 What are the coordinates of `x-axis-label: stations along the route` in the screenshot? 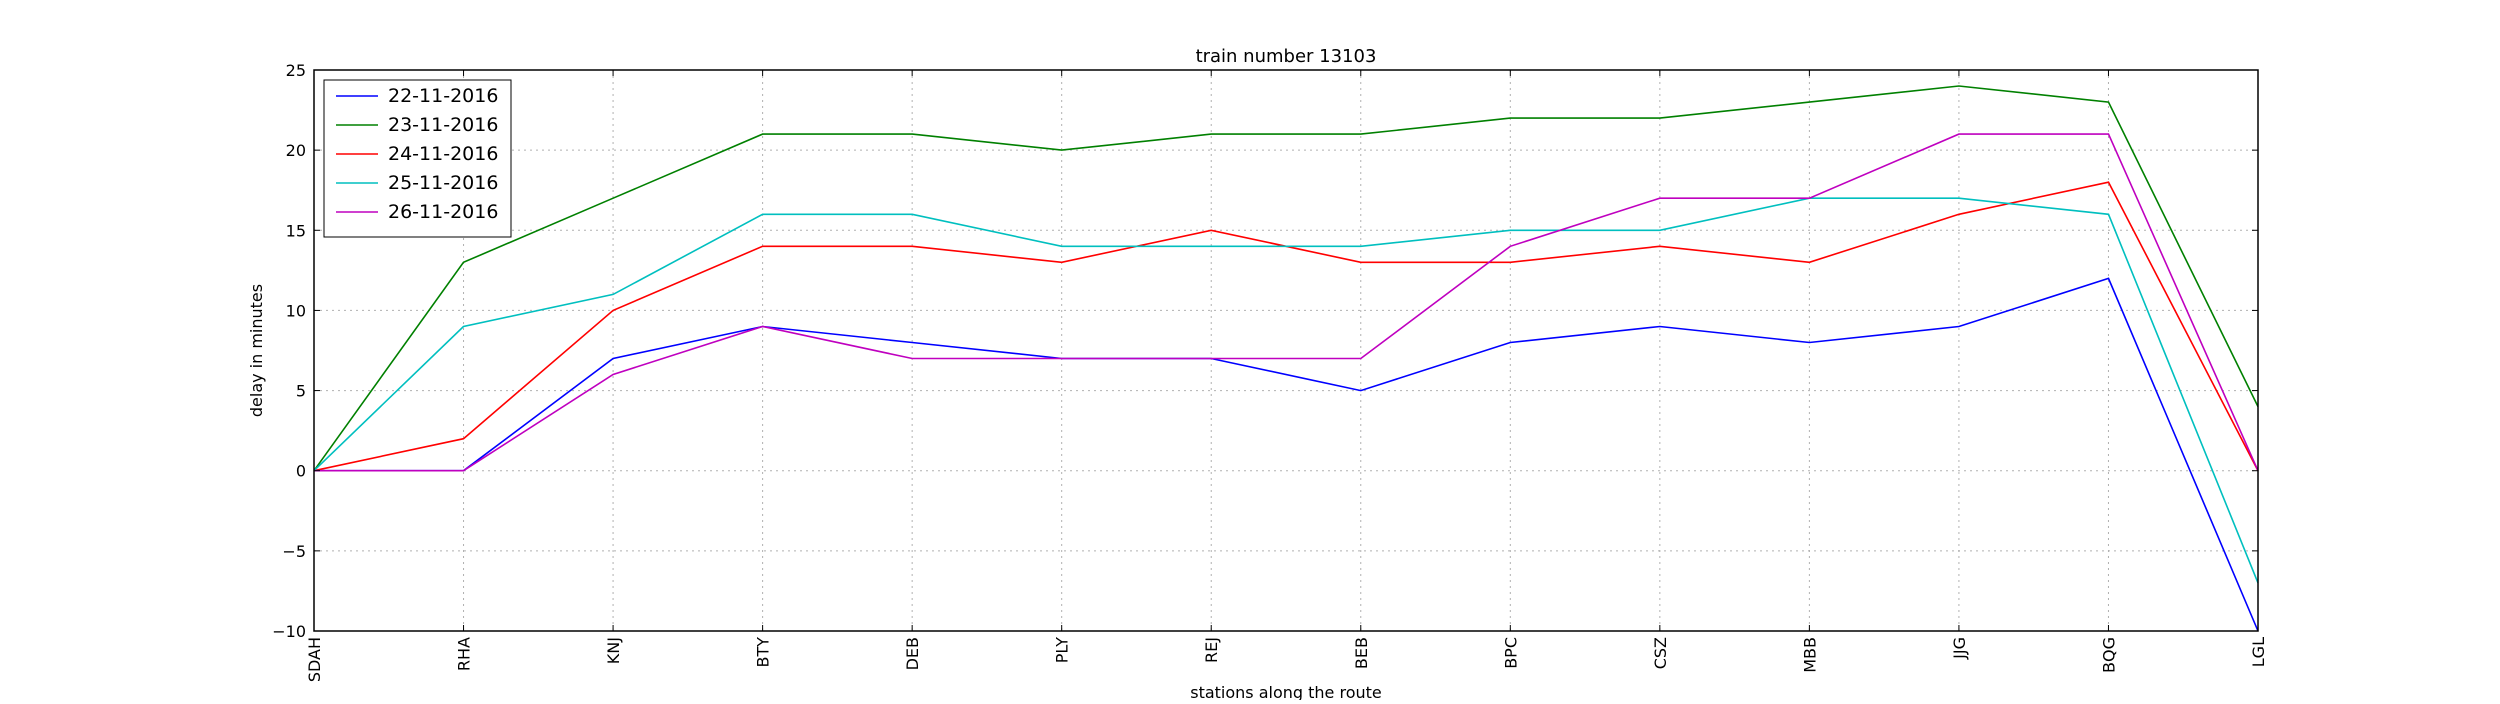 It's located at (1286, 691).